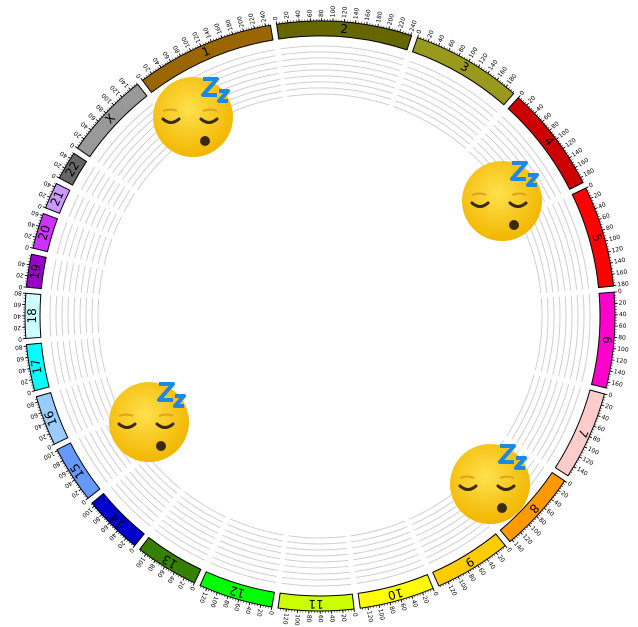 This screenshot has height=627, width=638. Describe the element at coordinates (402, 22) in the screenshot. I see `tick-label: 220` at that location.